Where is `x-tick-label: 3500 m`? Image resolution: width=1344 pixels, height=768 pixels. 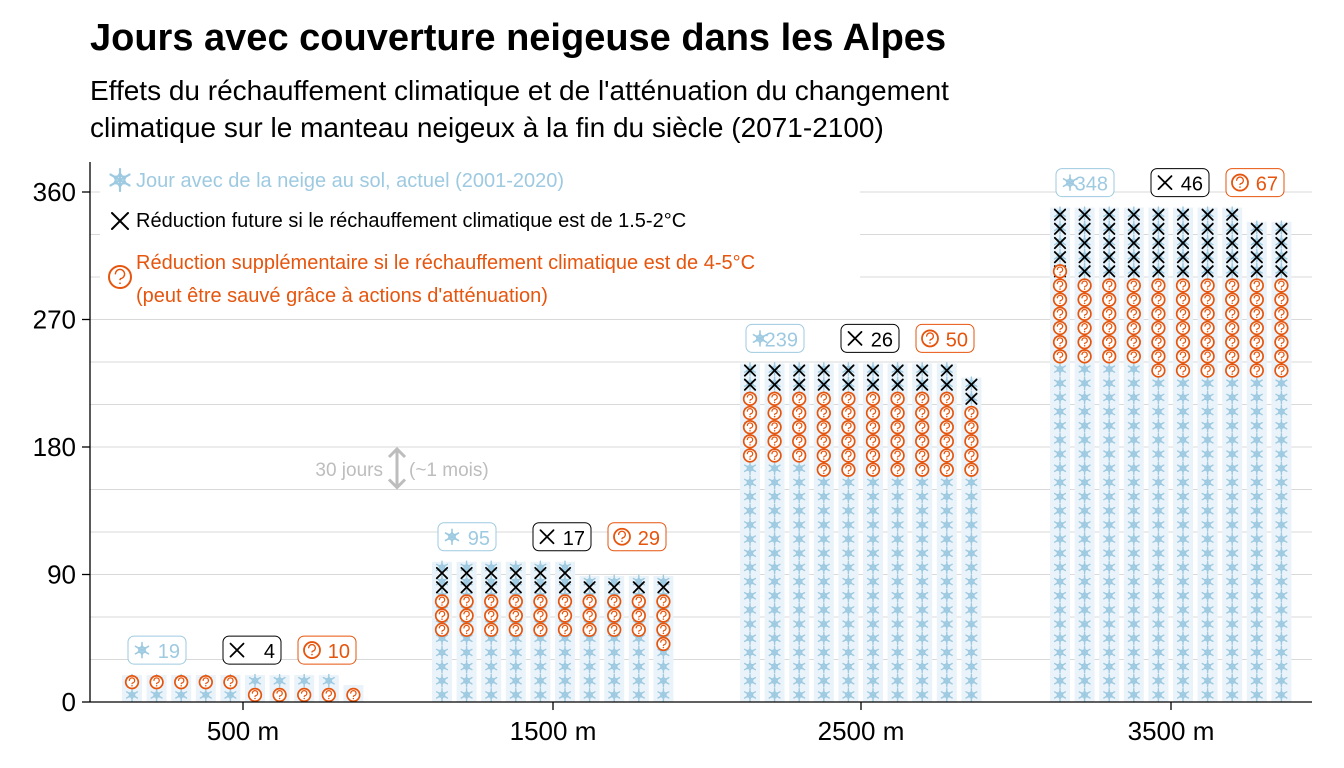 x-tick-label: 3500 m is located at coordinates (1171, 731).